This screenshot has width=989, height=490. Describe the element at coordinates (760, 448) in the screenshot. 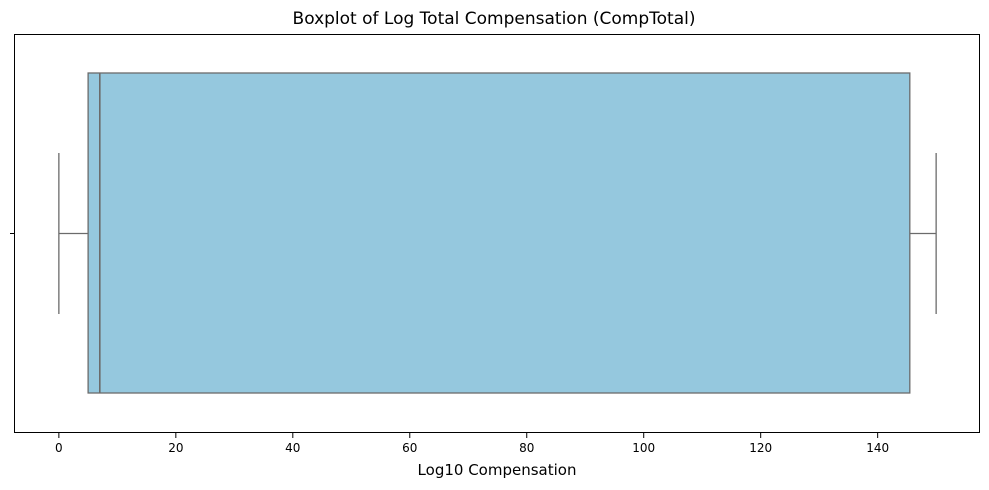

I see `x-tick-label: 120` at that location.